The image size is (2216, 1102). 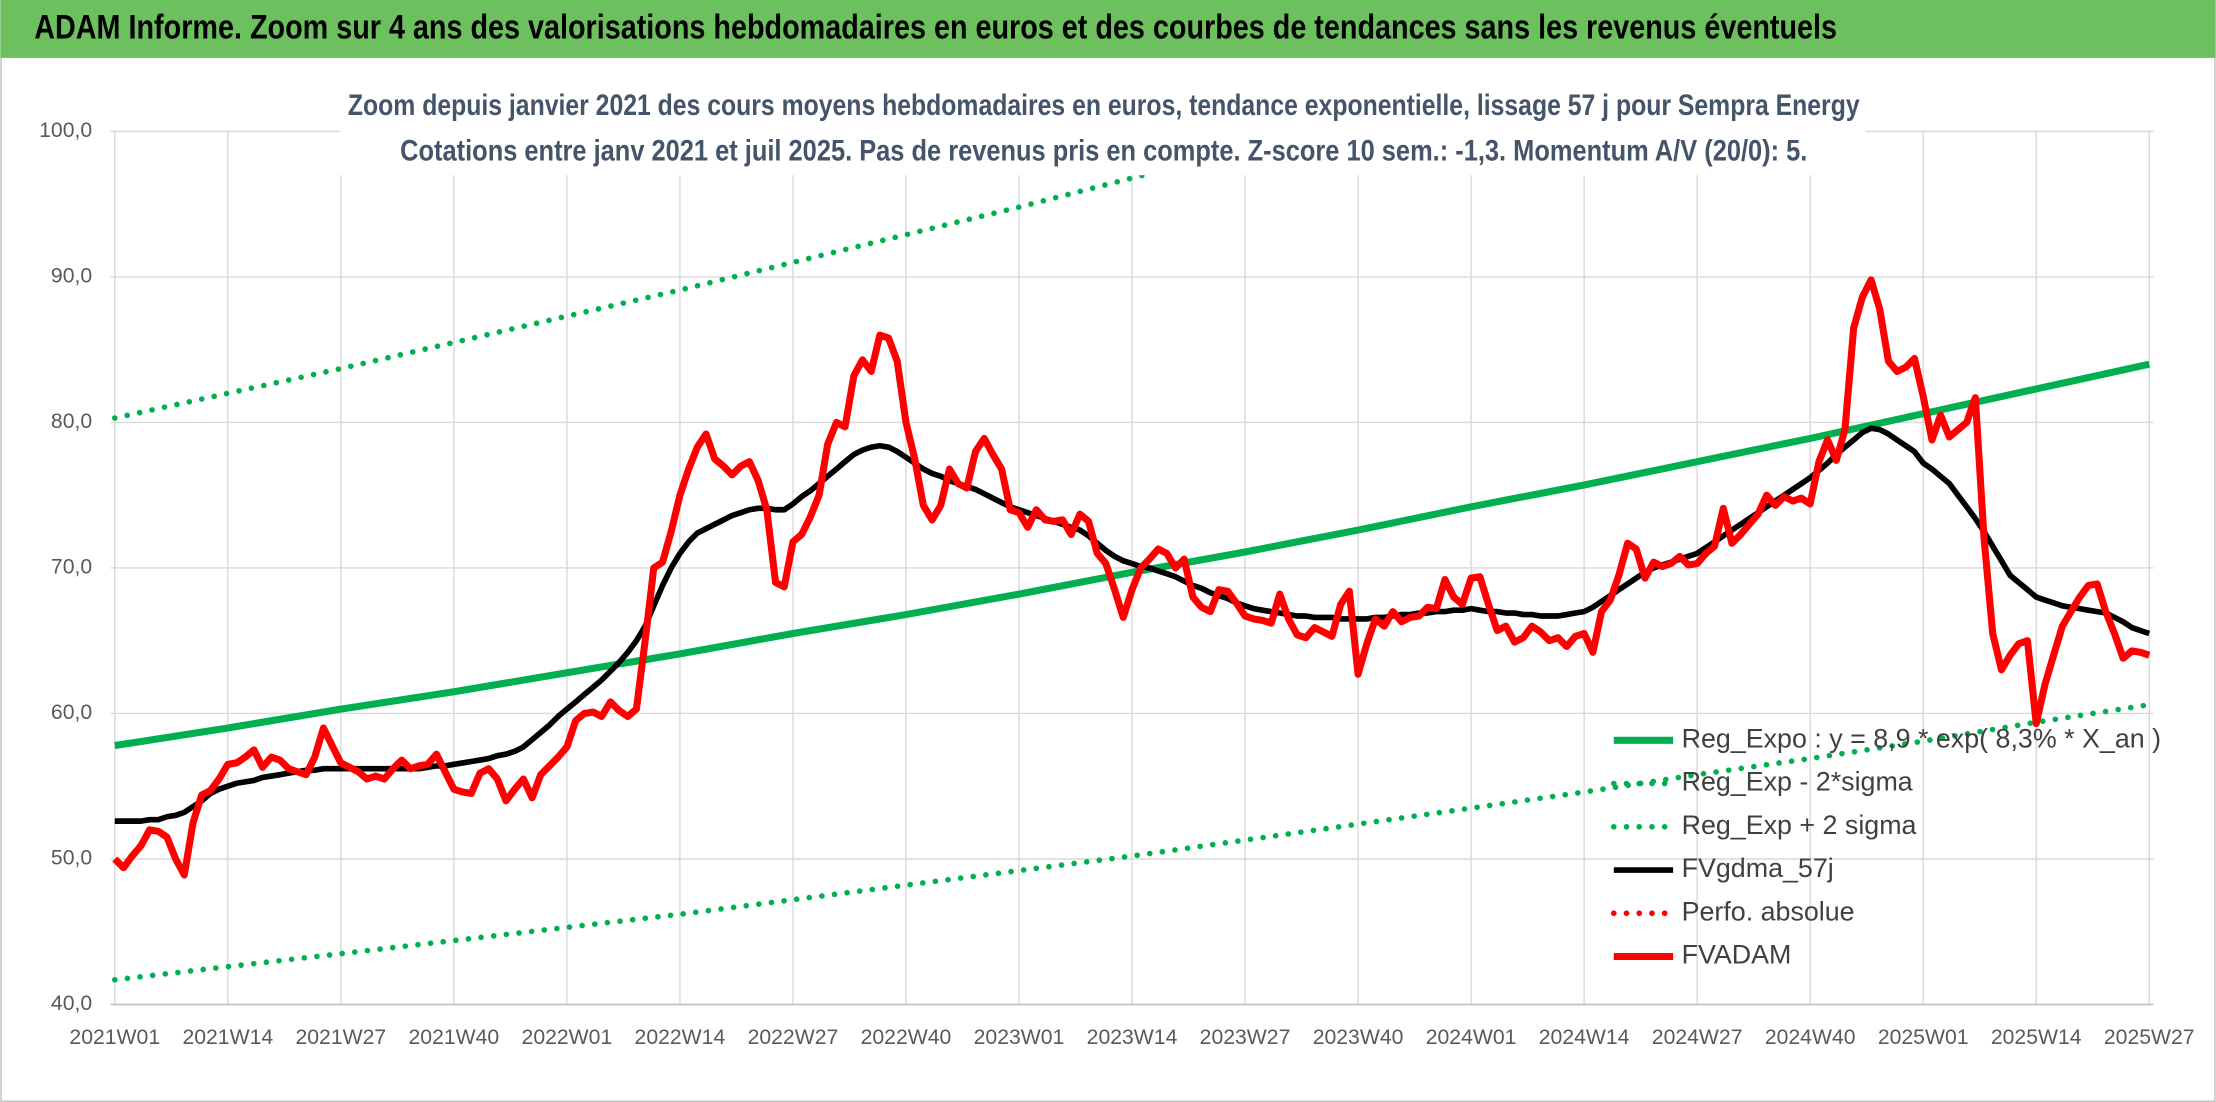 I want to click on y-tick-label: 80,0, so click(x=71, y=421).